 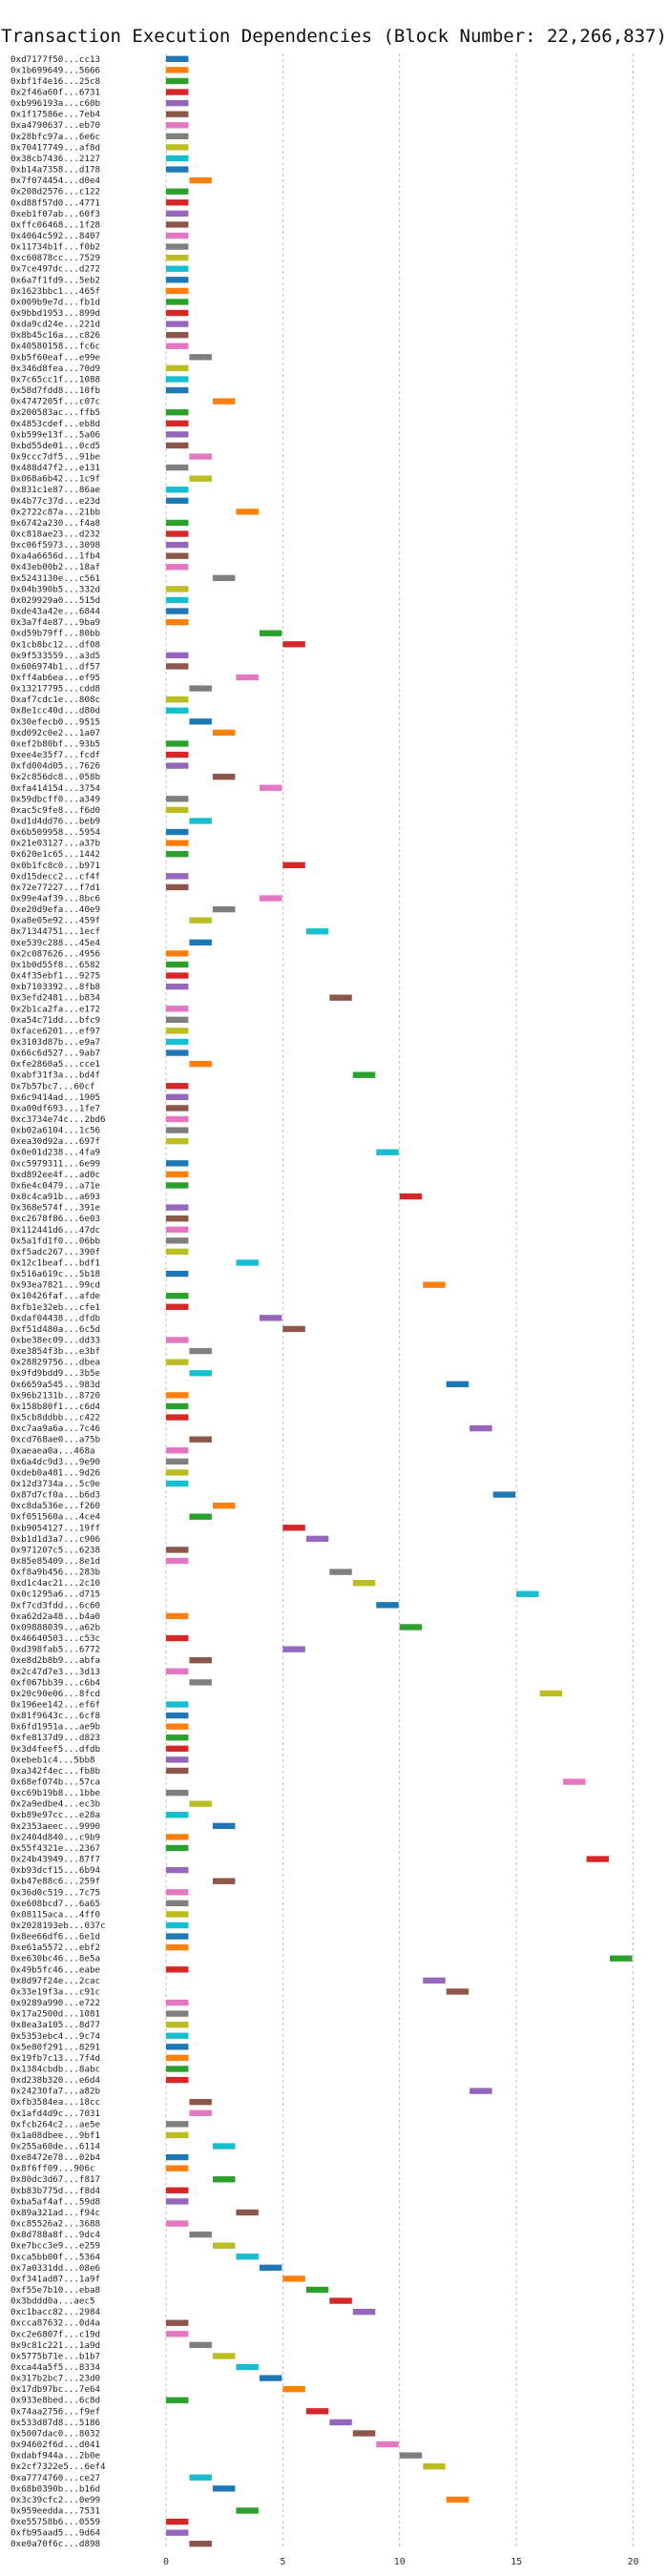 What do you see at coordinates (55, 700) in the screenshot?
I see `y-tick-label: 0xaf7cdc1e...808c` at bounding box center [55, 700].